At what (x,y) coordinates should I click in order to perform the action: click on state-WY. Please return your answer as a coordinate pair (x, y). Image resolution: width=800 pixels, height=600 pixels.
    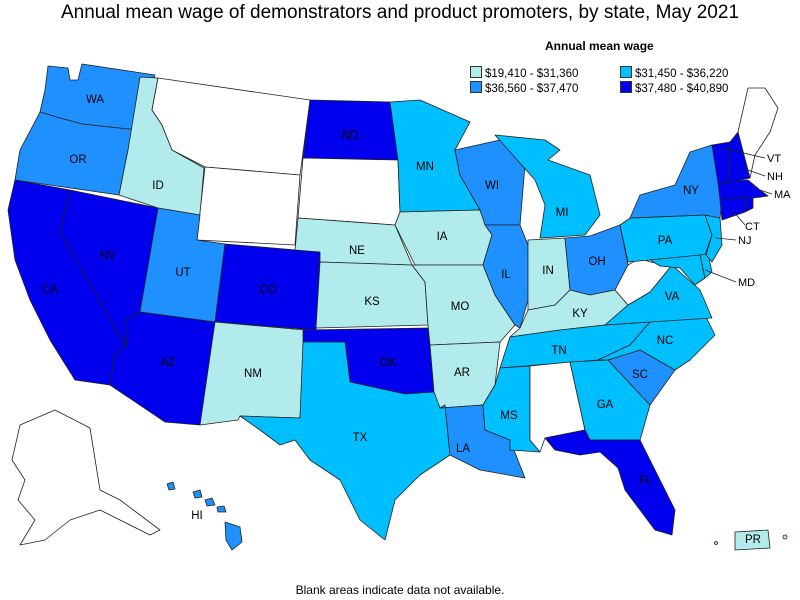
    Looking at the image, I should click on (248, 206).